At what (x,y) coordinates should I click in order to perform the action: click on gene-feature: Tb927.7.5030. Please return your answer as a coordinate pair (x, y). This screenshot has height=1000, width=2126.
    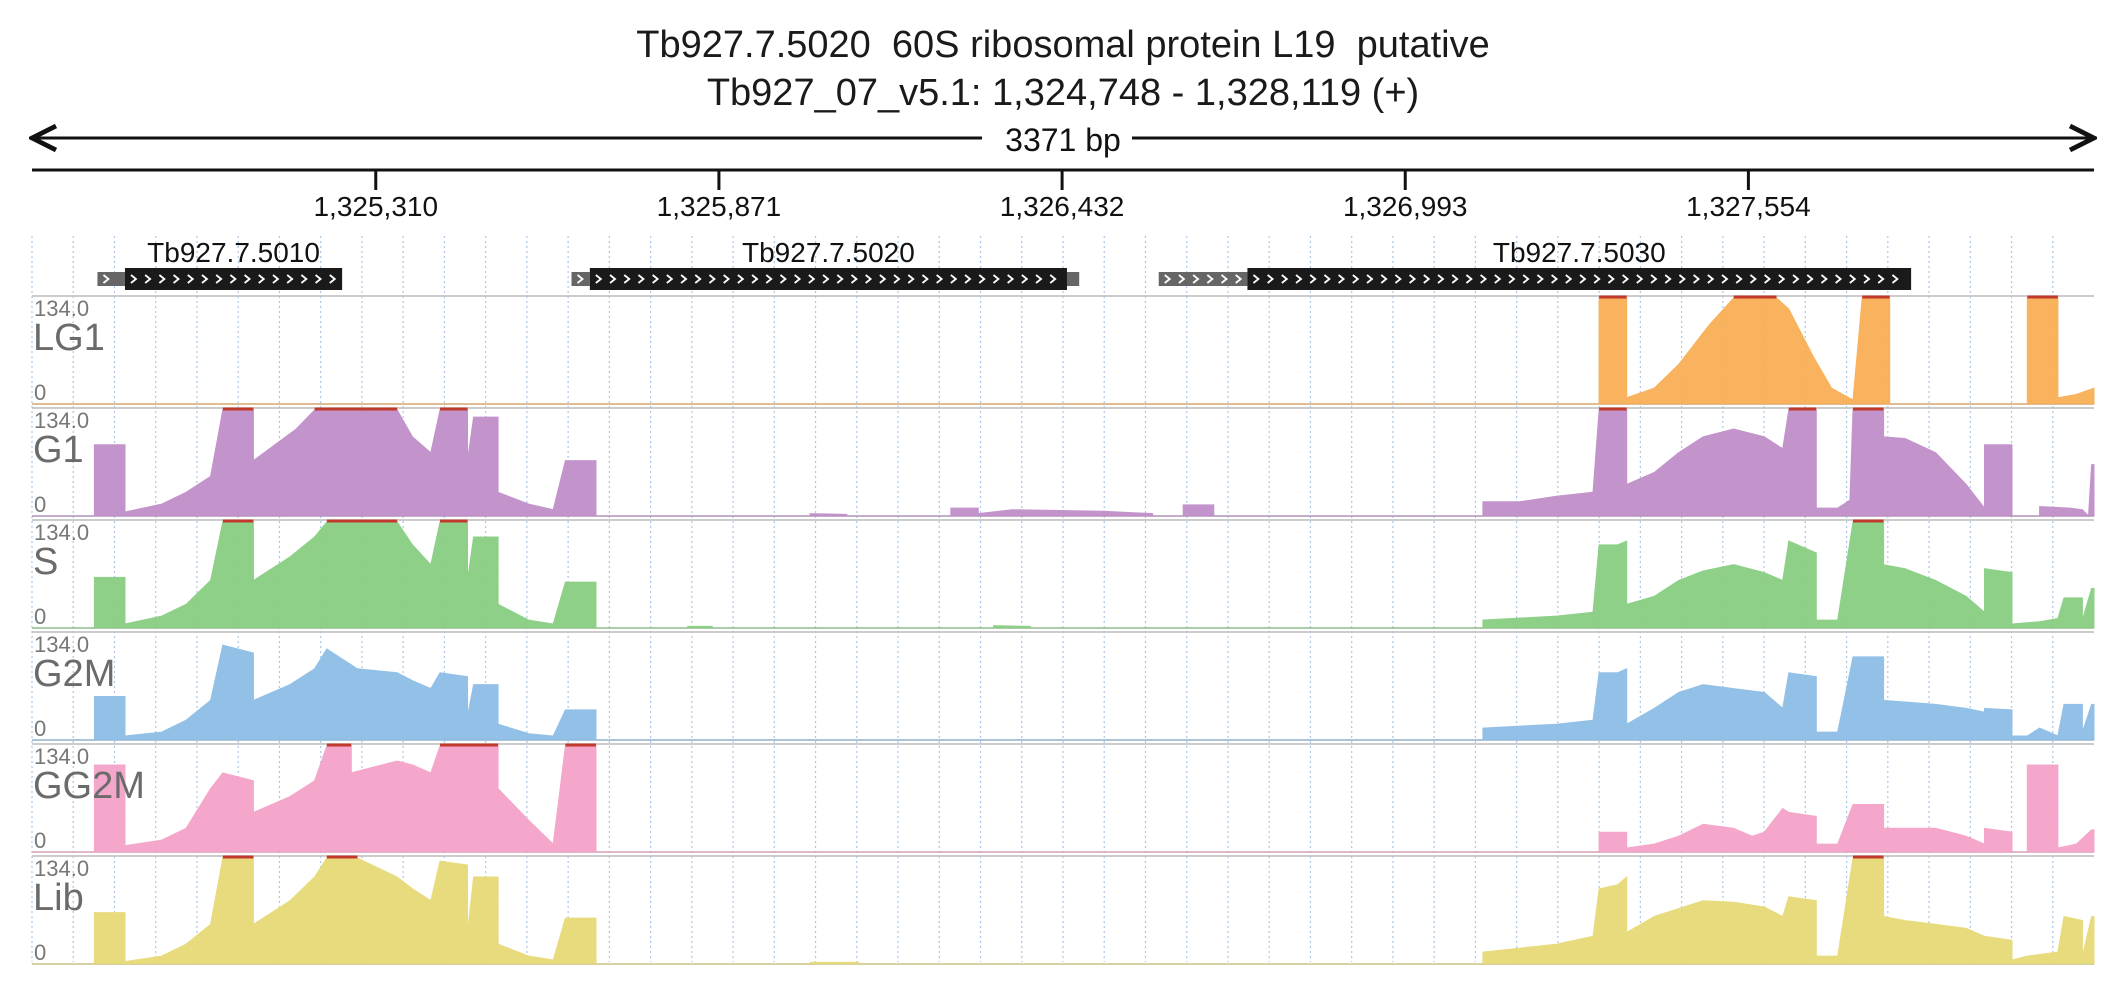
    Looking at the image, I should click on (1535, 263).